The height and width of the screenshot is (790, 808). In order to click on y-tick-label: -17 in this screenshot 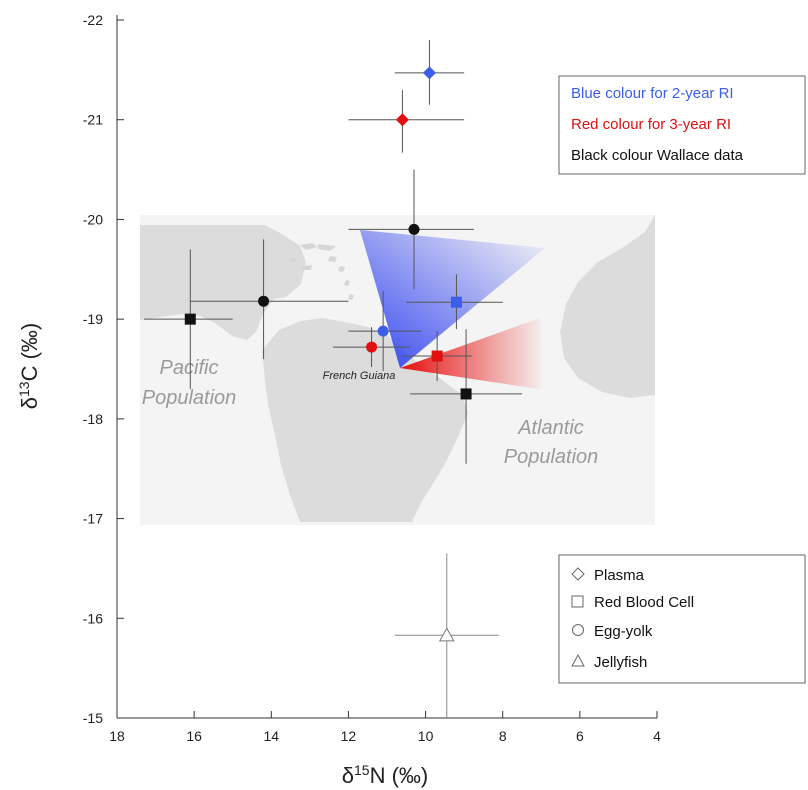, I will do `click(93, 519)`.